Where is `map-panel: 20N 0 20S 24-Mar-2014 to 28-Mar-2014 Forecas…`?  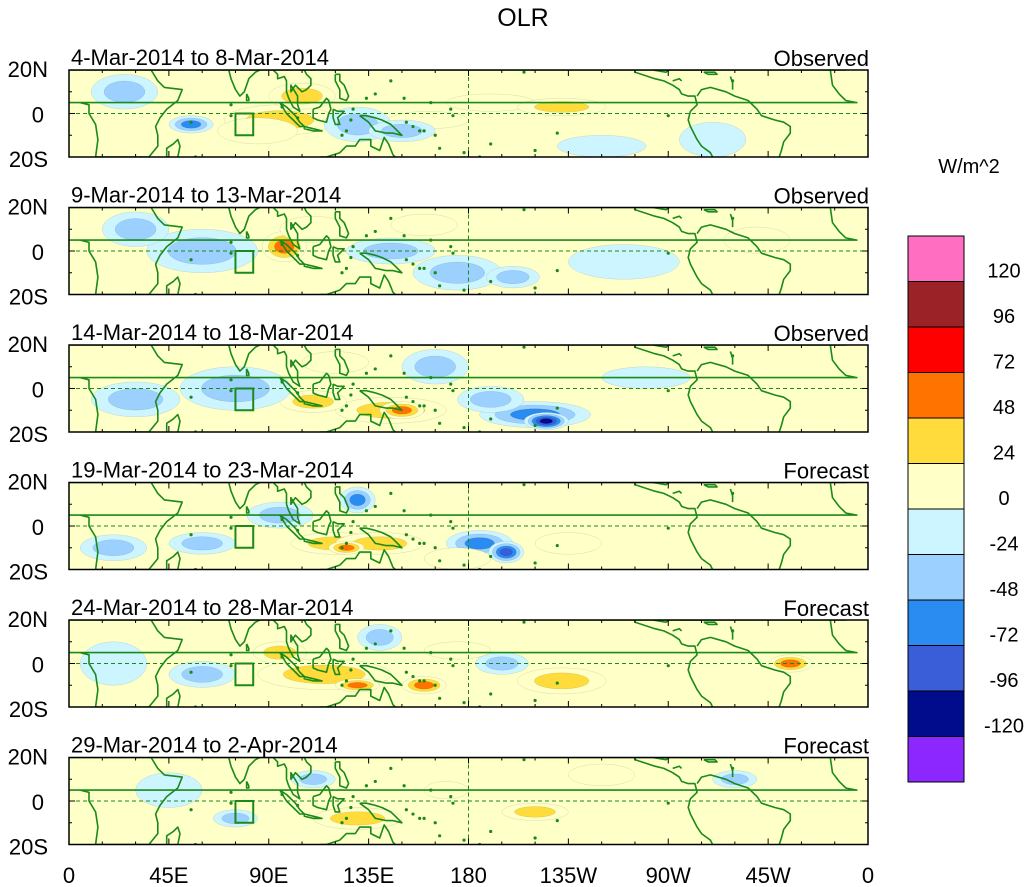 map-panel: 20N 0 20S 24-Mar-2014 to 28-Mar-2014 Forecas… is located at coordinates (438, 658).